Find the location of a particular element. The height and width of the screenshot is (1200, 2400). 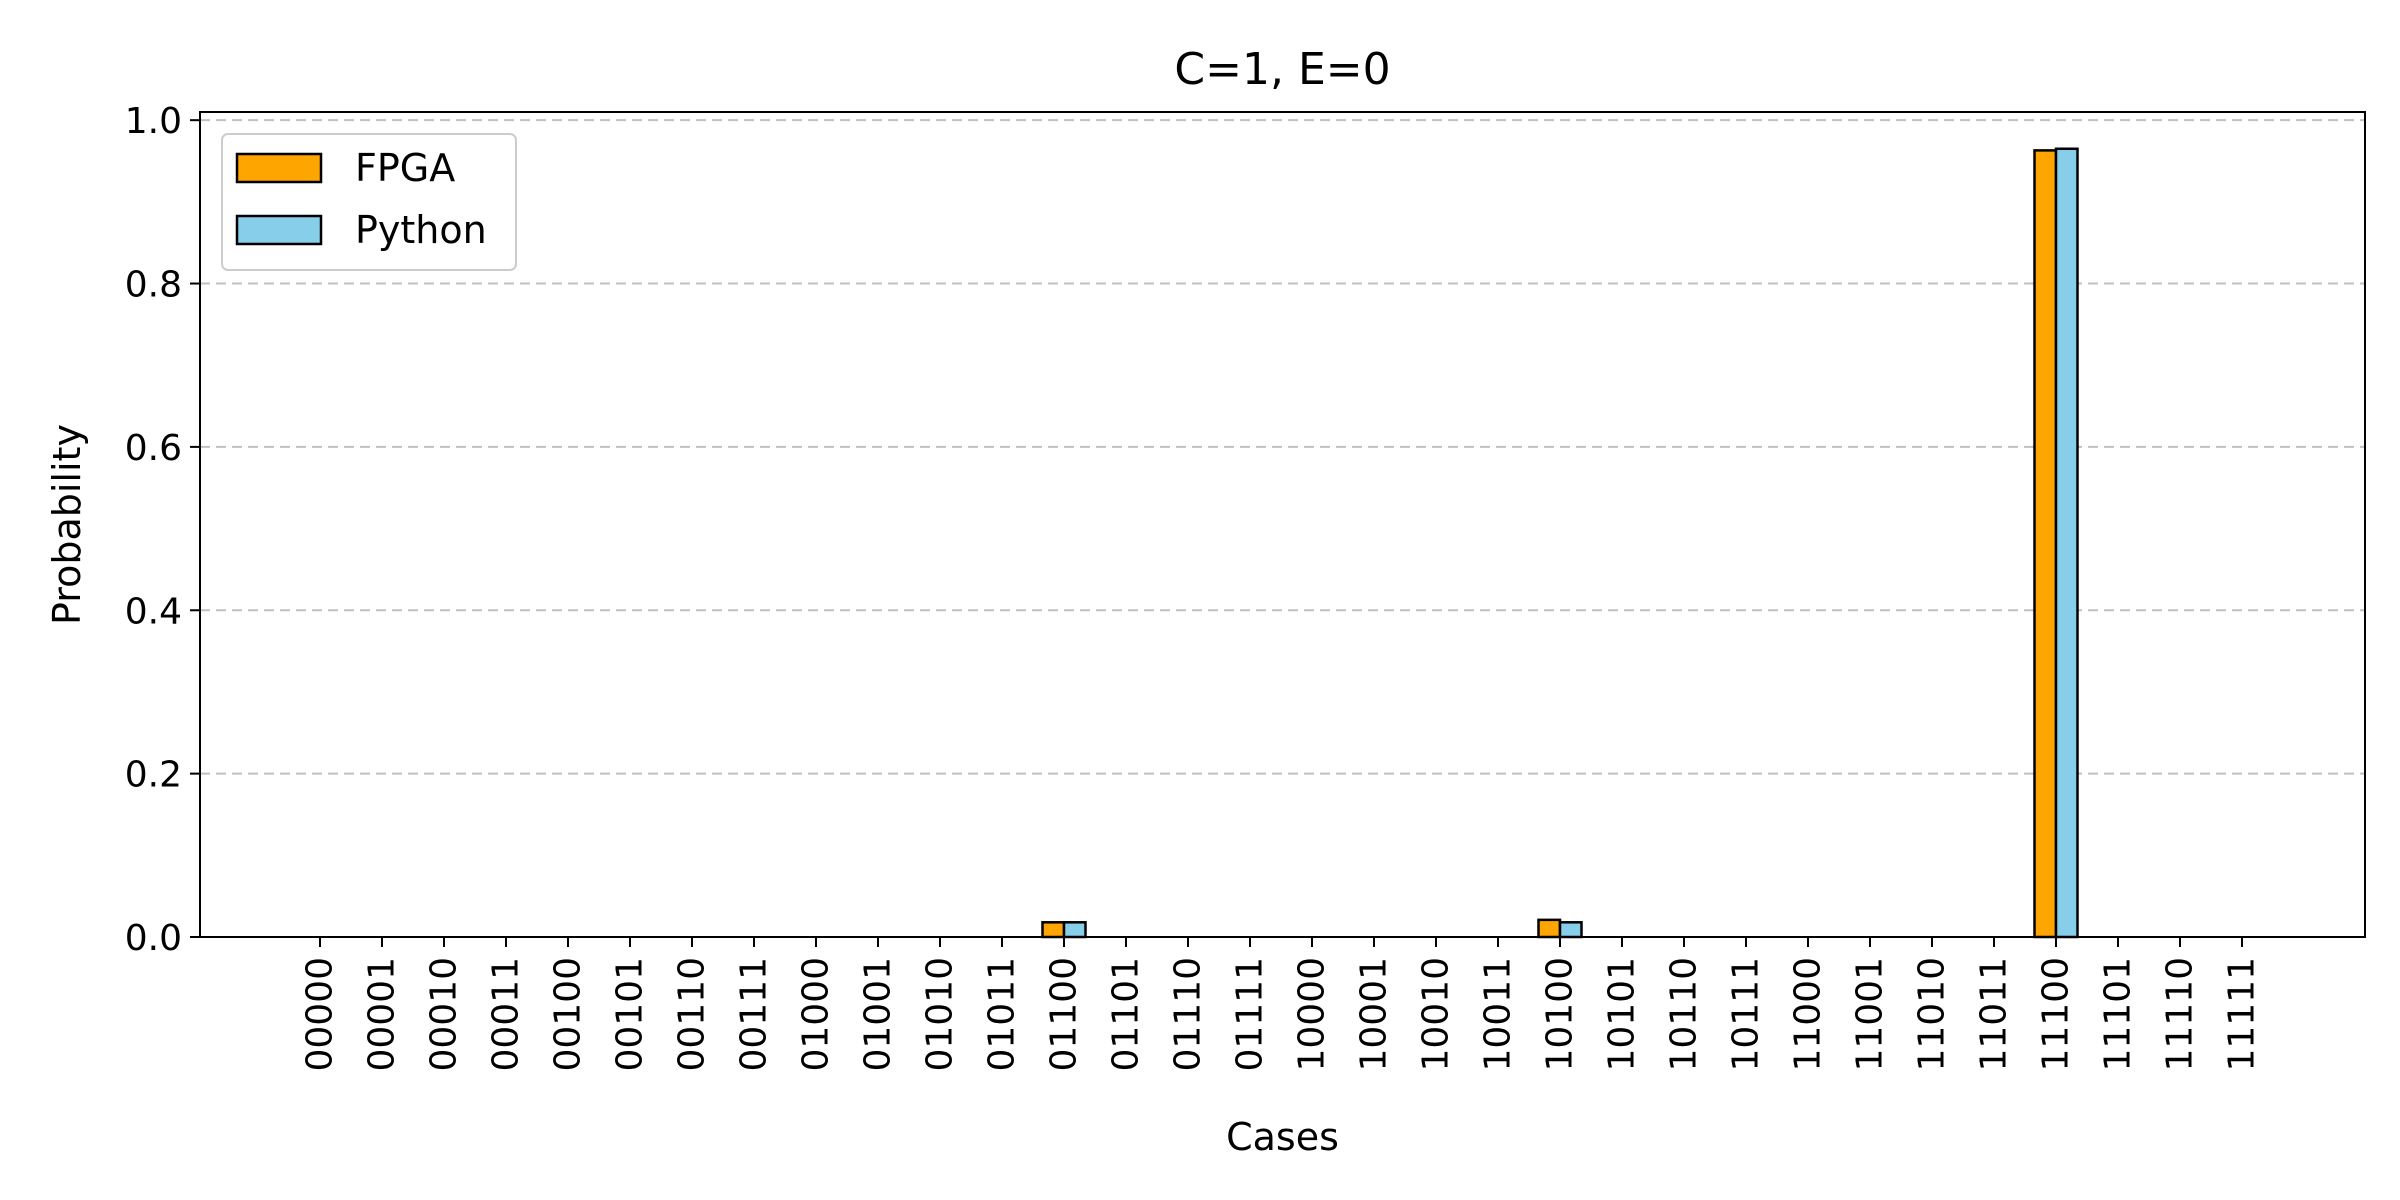

x-tick-label: 10011 is located at coordinates (1498, 1014).